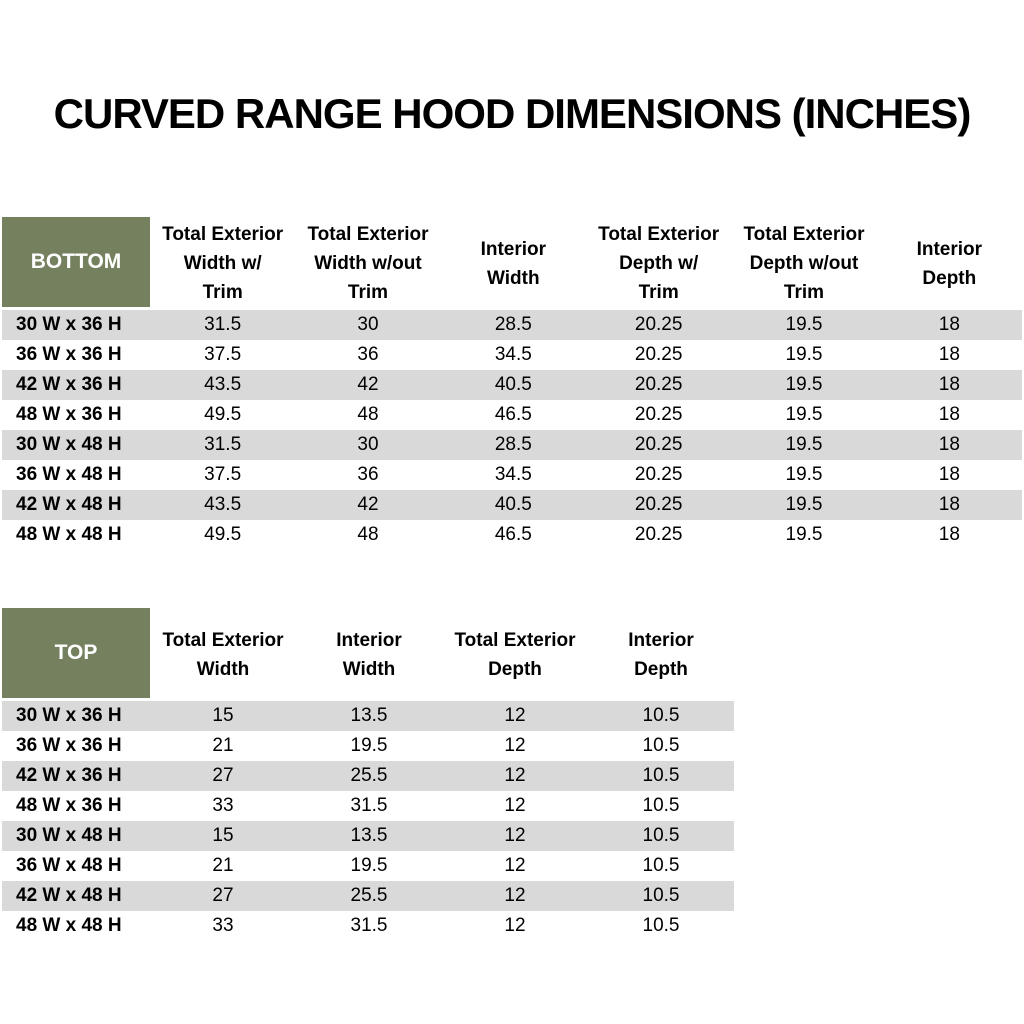 The height and width of the screenshot is (1024, 1024). I want to click on table-row: 42 W x 36 H 43.5 42 40.5 20.25 19.5 18, so click(512, 385).